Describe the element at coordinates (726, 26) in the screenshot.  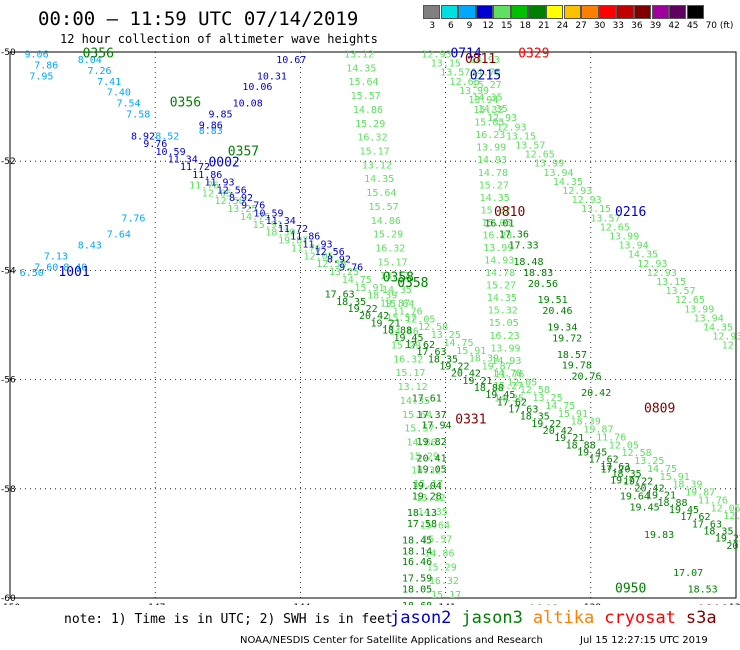
I see `legend-unit: (ft)` at that location.